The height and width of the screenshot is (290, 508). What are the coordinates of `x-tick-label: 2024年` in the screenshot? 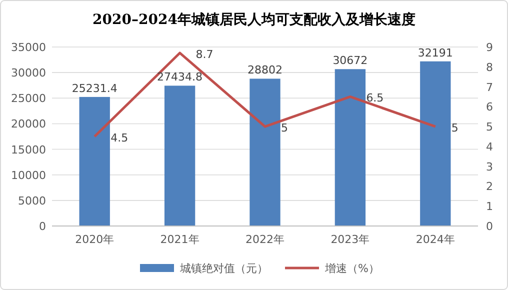 It's located at (435, 239).